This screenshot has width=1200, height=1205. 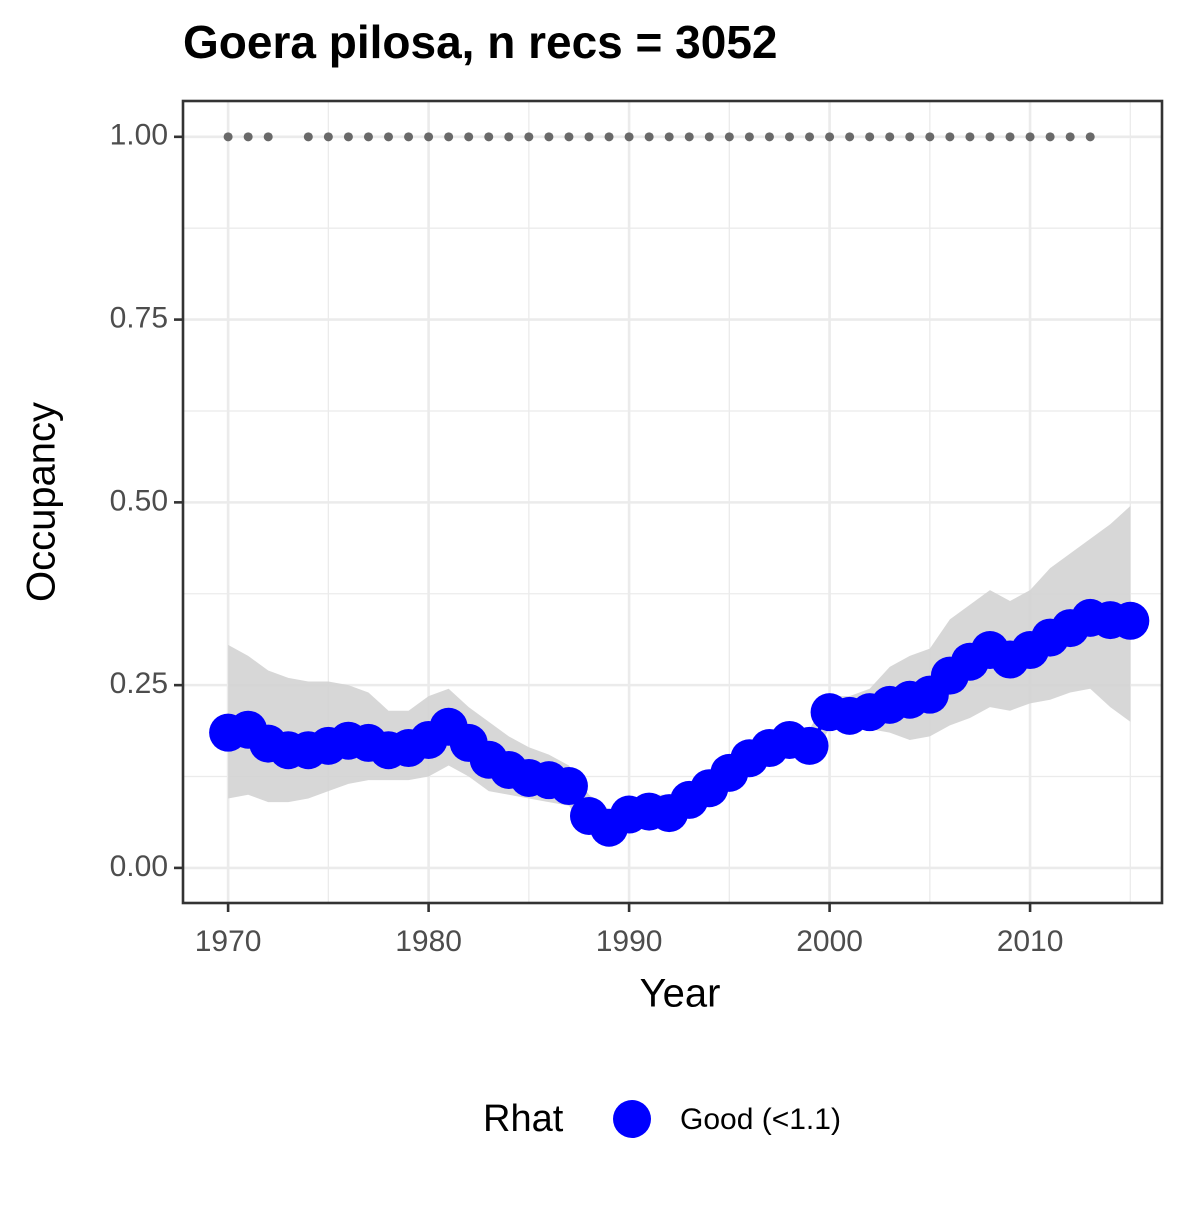 What do you see at coordinates (1030, 941) in the screenshot?
I see `x-tick-label: 2010` at bounding box center [1030, 941].